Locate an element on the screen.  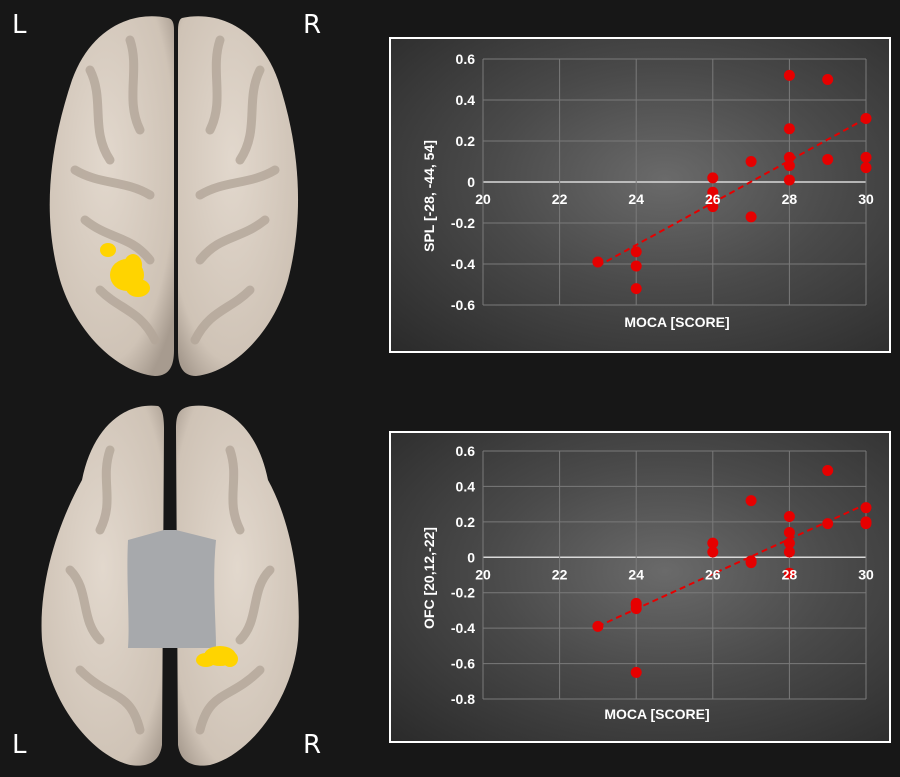
right-hemisphere-label: R is located at coordinates (312, 25).